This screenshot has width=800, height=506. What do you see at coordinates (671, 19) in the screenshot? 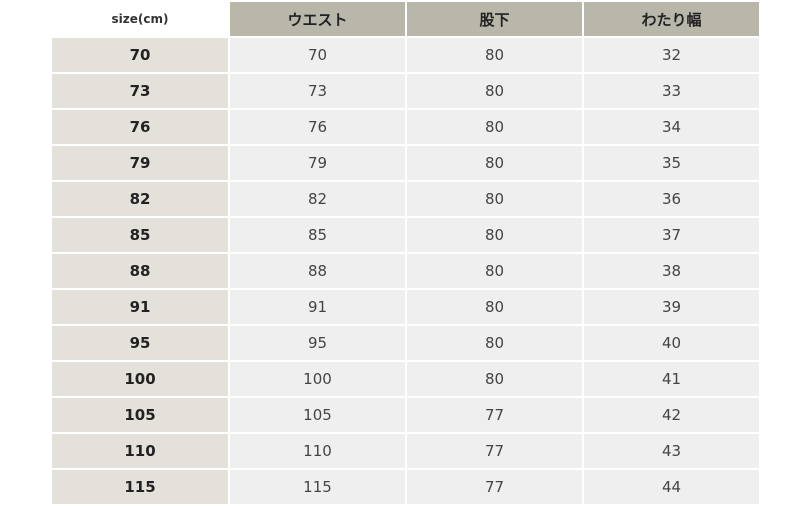
I see `thigh-width-header: わたり幅` at bounding box center [671, 19].